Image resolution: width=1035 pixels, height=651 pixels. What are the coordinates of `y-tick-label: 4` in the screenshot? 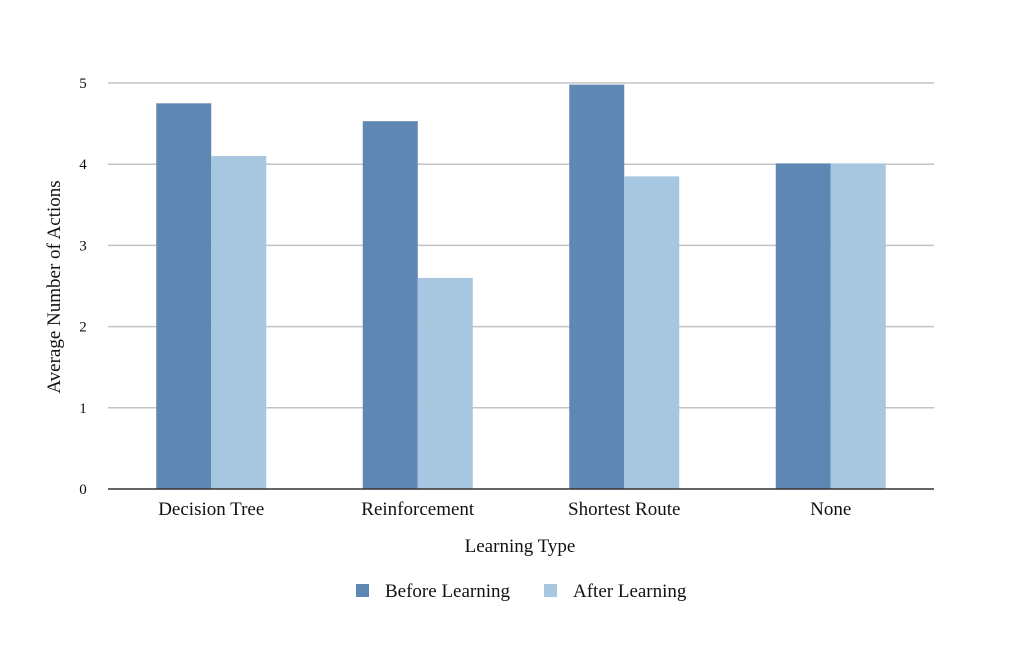 It's located at (83, 165).